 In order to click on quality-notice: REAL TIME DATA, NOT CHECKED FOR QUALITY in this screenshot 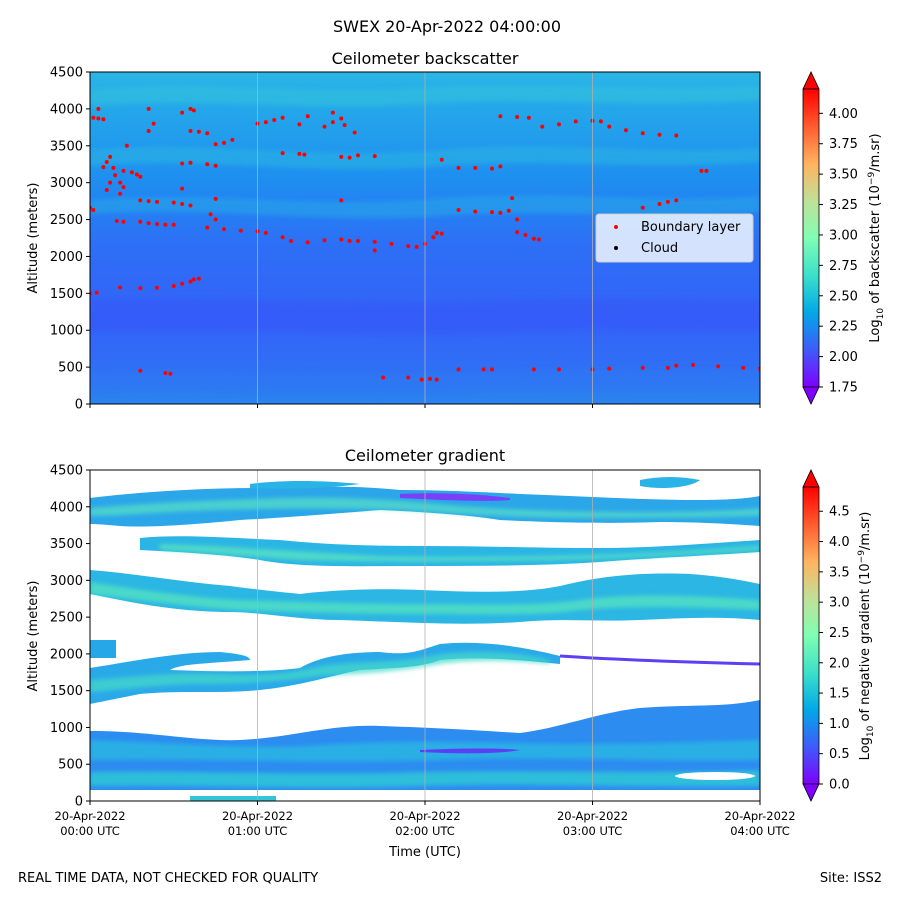, I will do `click(168, 878)`.